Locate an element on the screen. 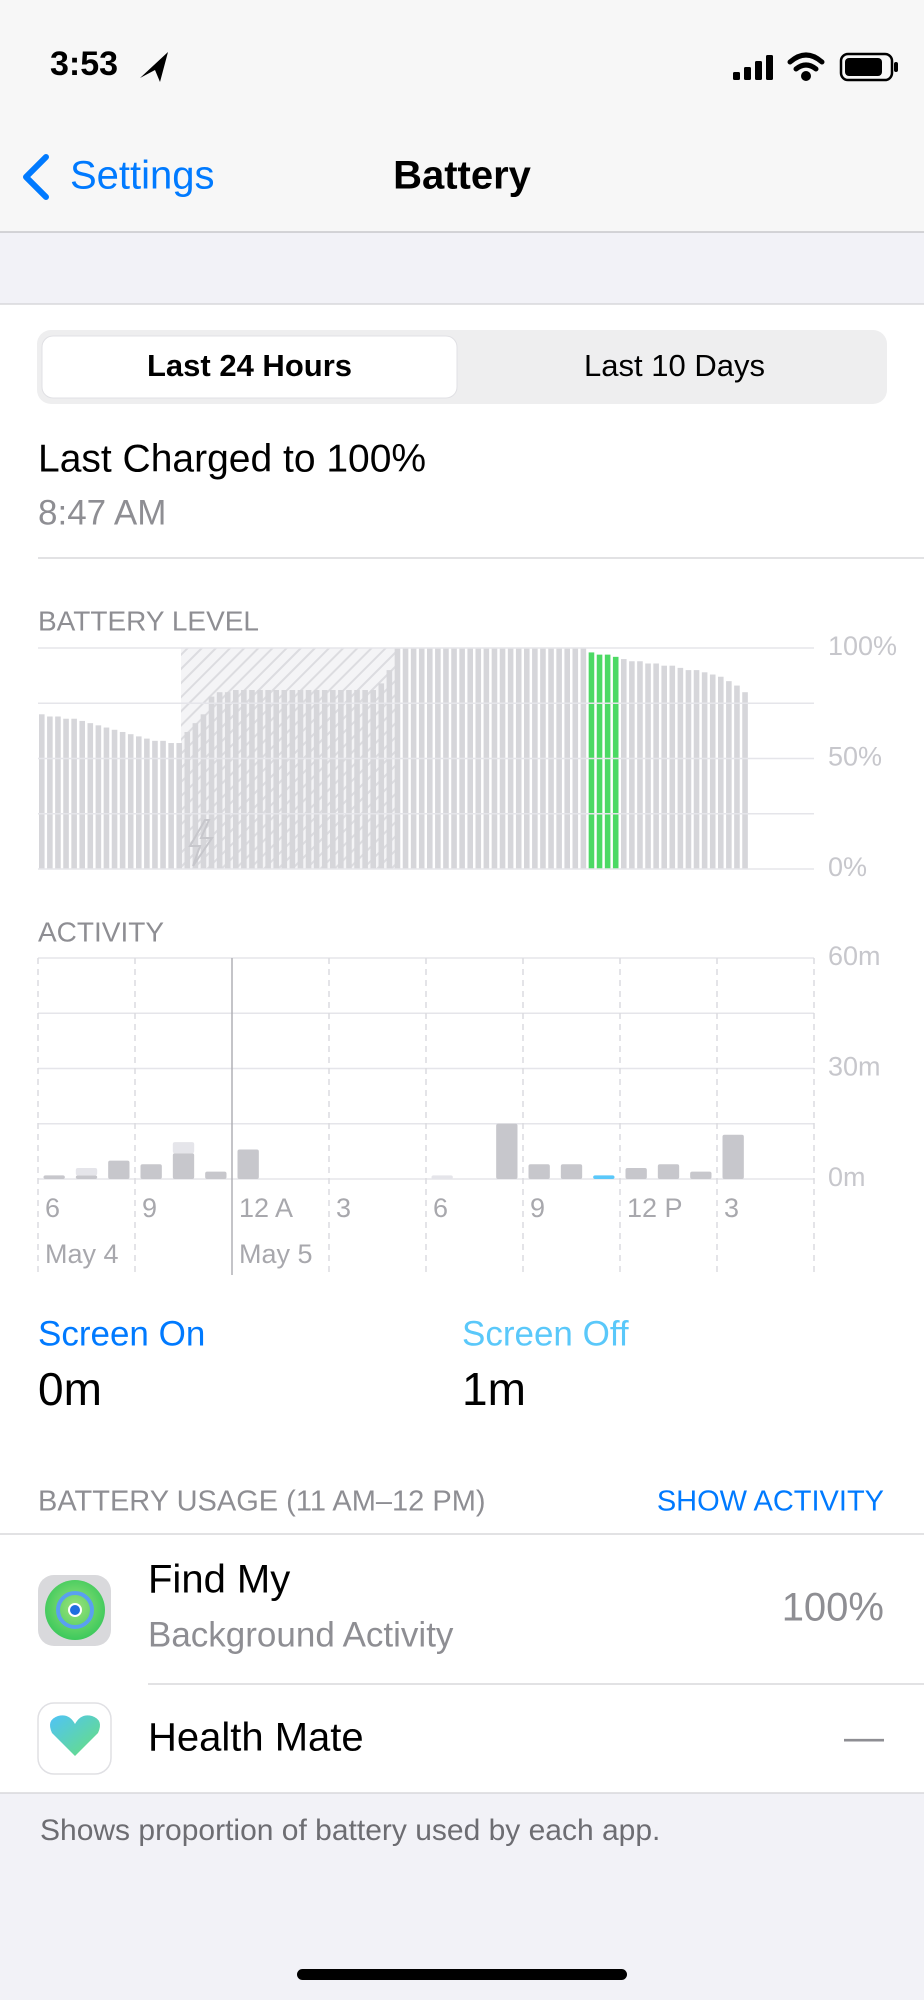 The width and height of the screenshot is (924, 2000). screen-off-label: Screen Off is located at coordinates (545, 1333).